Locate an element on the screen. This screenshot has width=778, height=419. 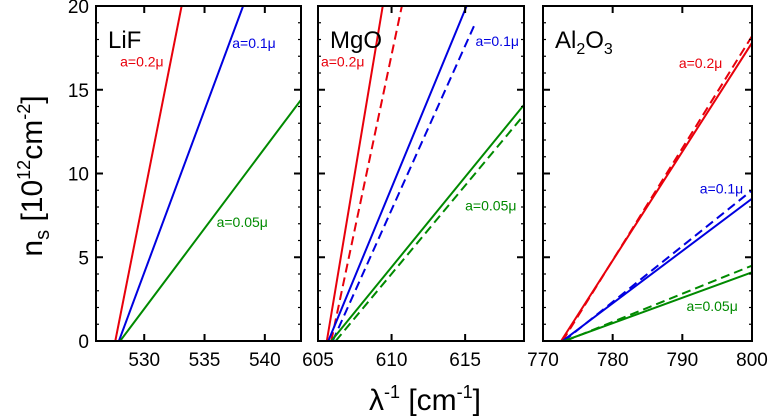
y-axis-label: ns [1012cm-2] is located at coordinates (34, 175).